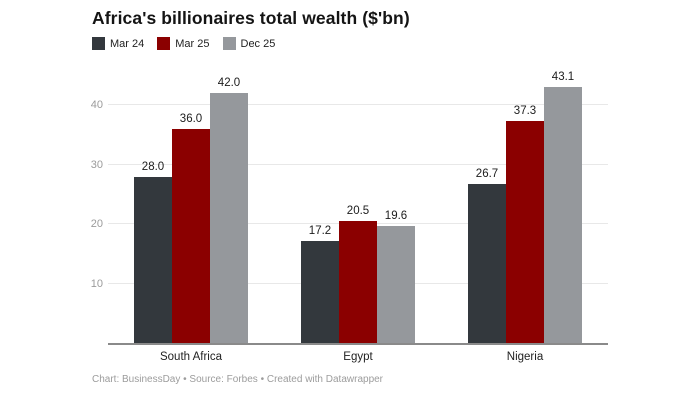 This screenshot has width=700, height=400. Describe the element at coordinates (191, 357) in the screenshot. I see `x-category-label: South Africa` at that location.